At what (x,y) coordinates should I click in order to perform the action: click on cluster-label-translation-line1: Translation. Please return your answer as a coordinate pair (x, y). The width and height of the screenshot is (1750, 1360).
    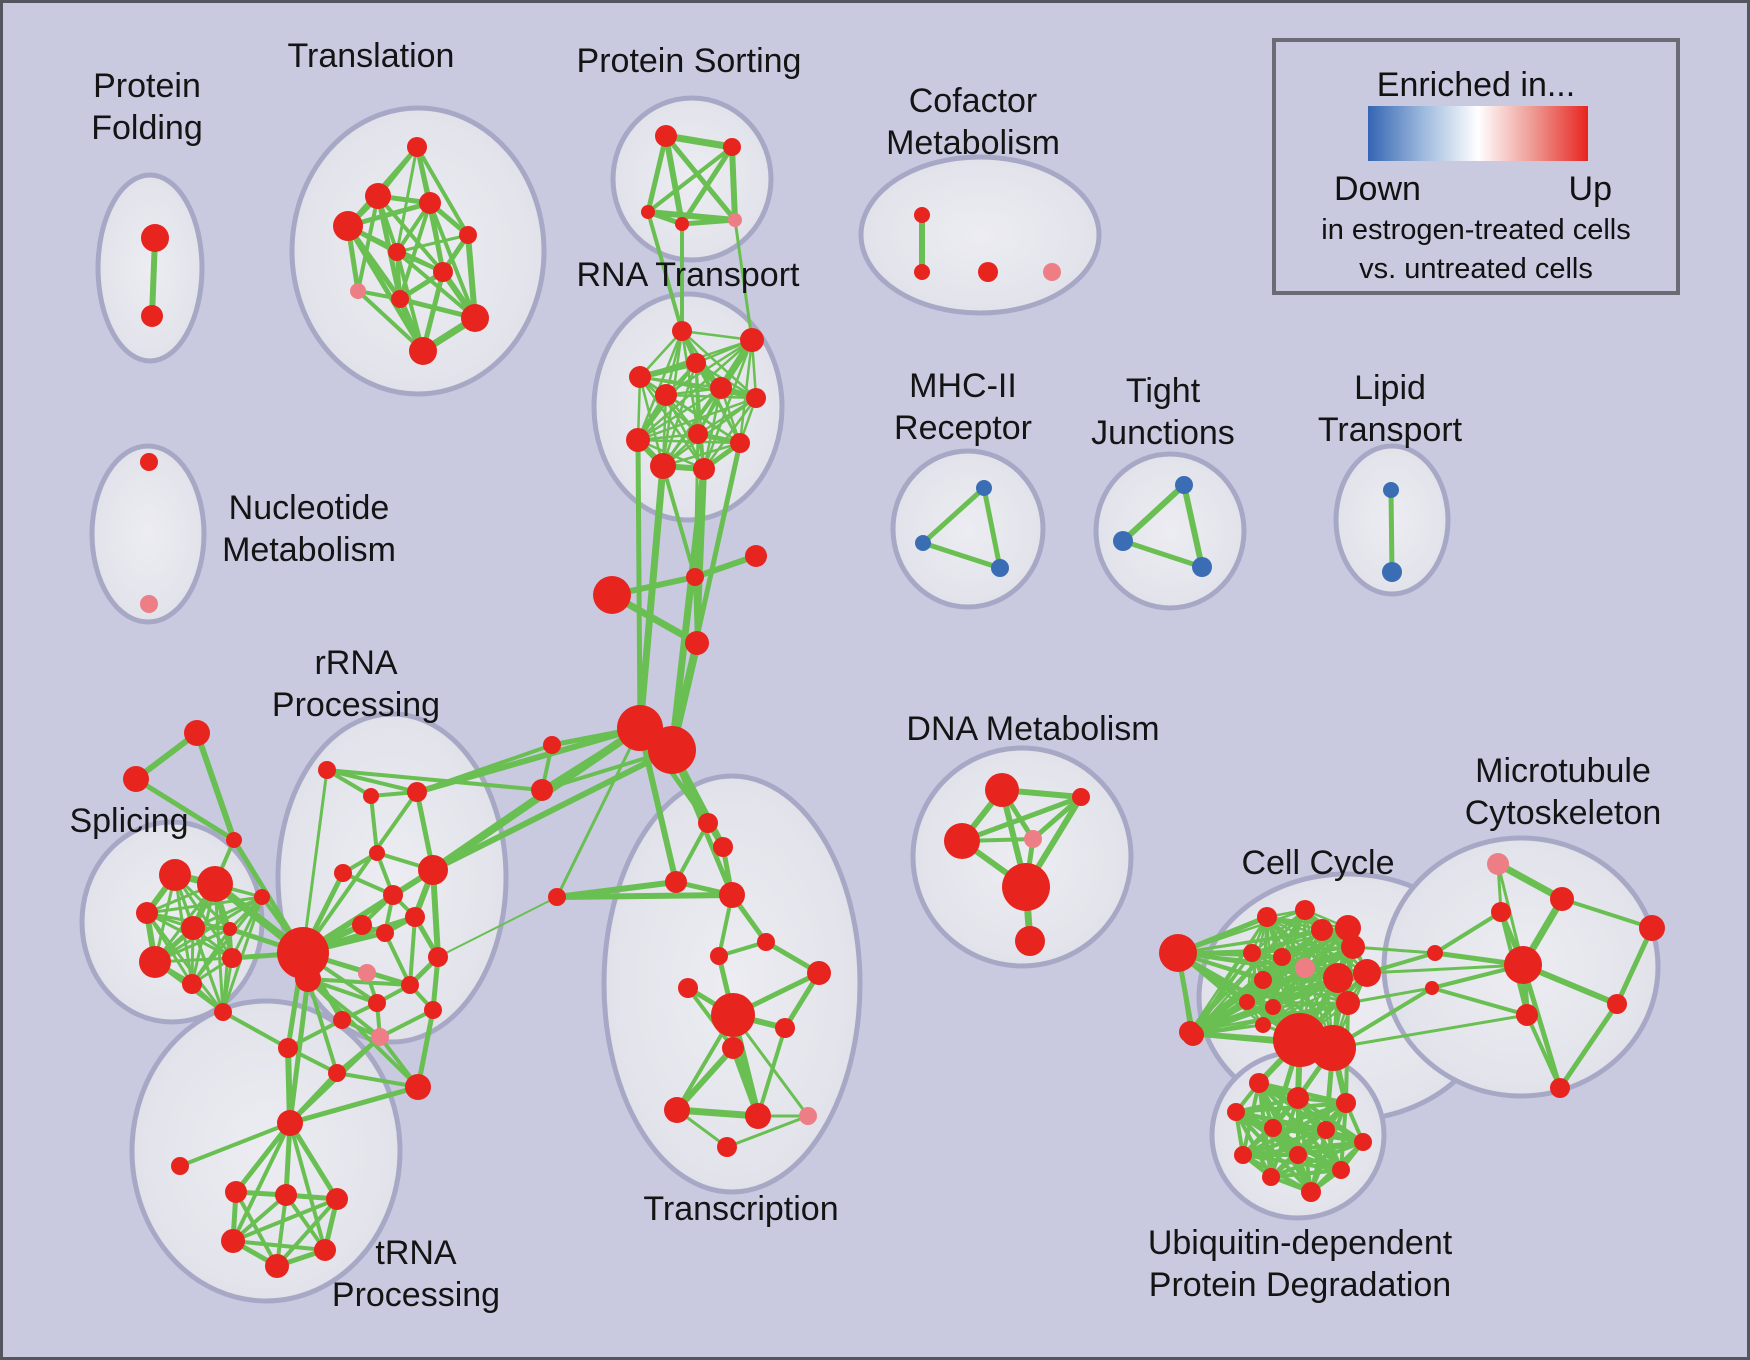
    Looking at the image, I should click on (371, 56).